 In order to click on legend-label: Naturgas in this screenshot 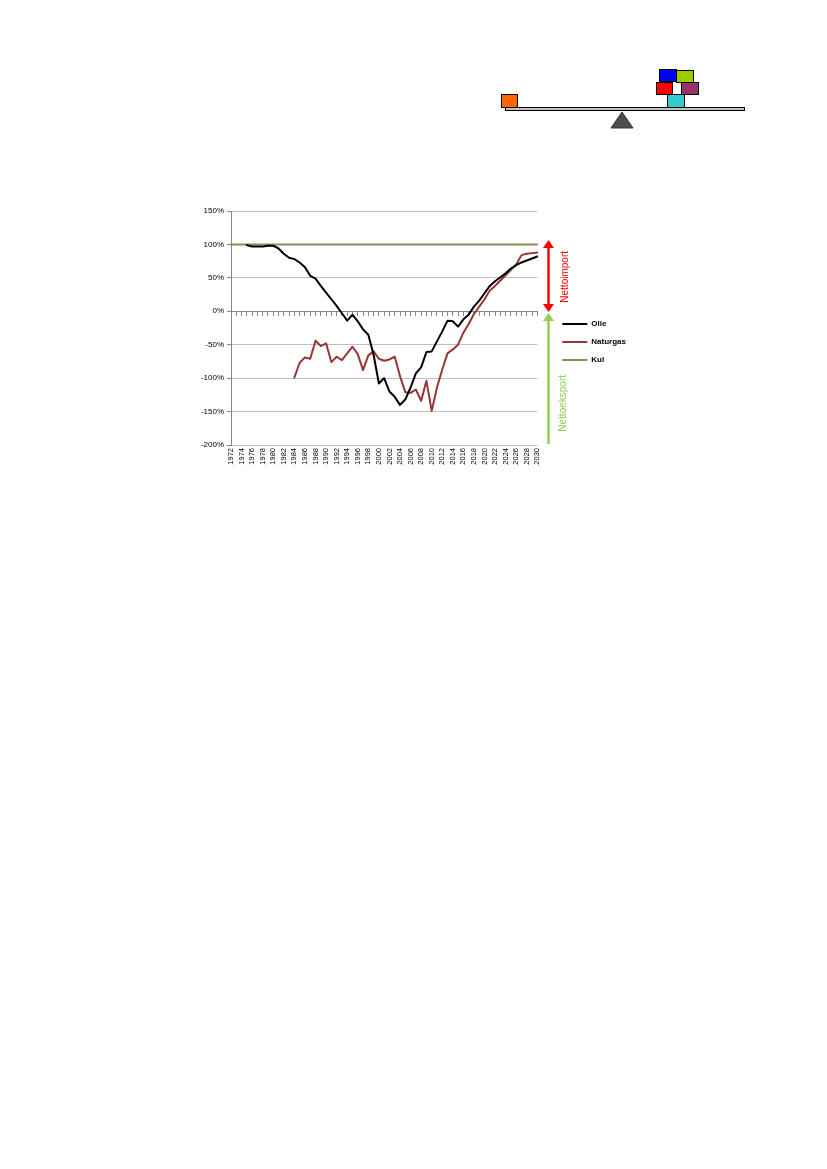, I will do `click(609, 342)`.